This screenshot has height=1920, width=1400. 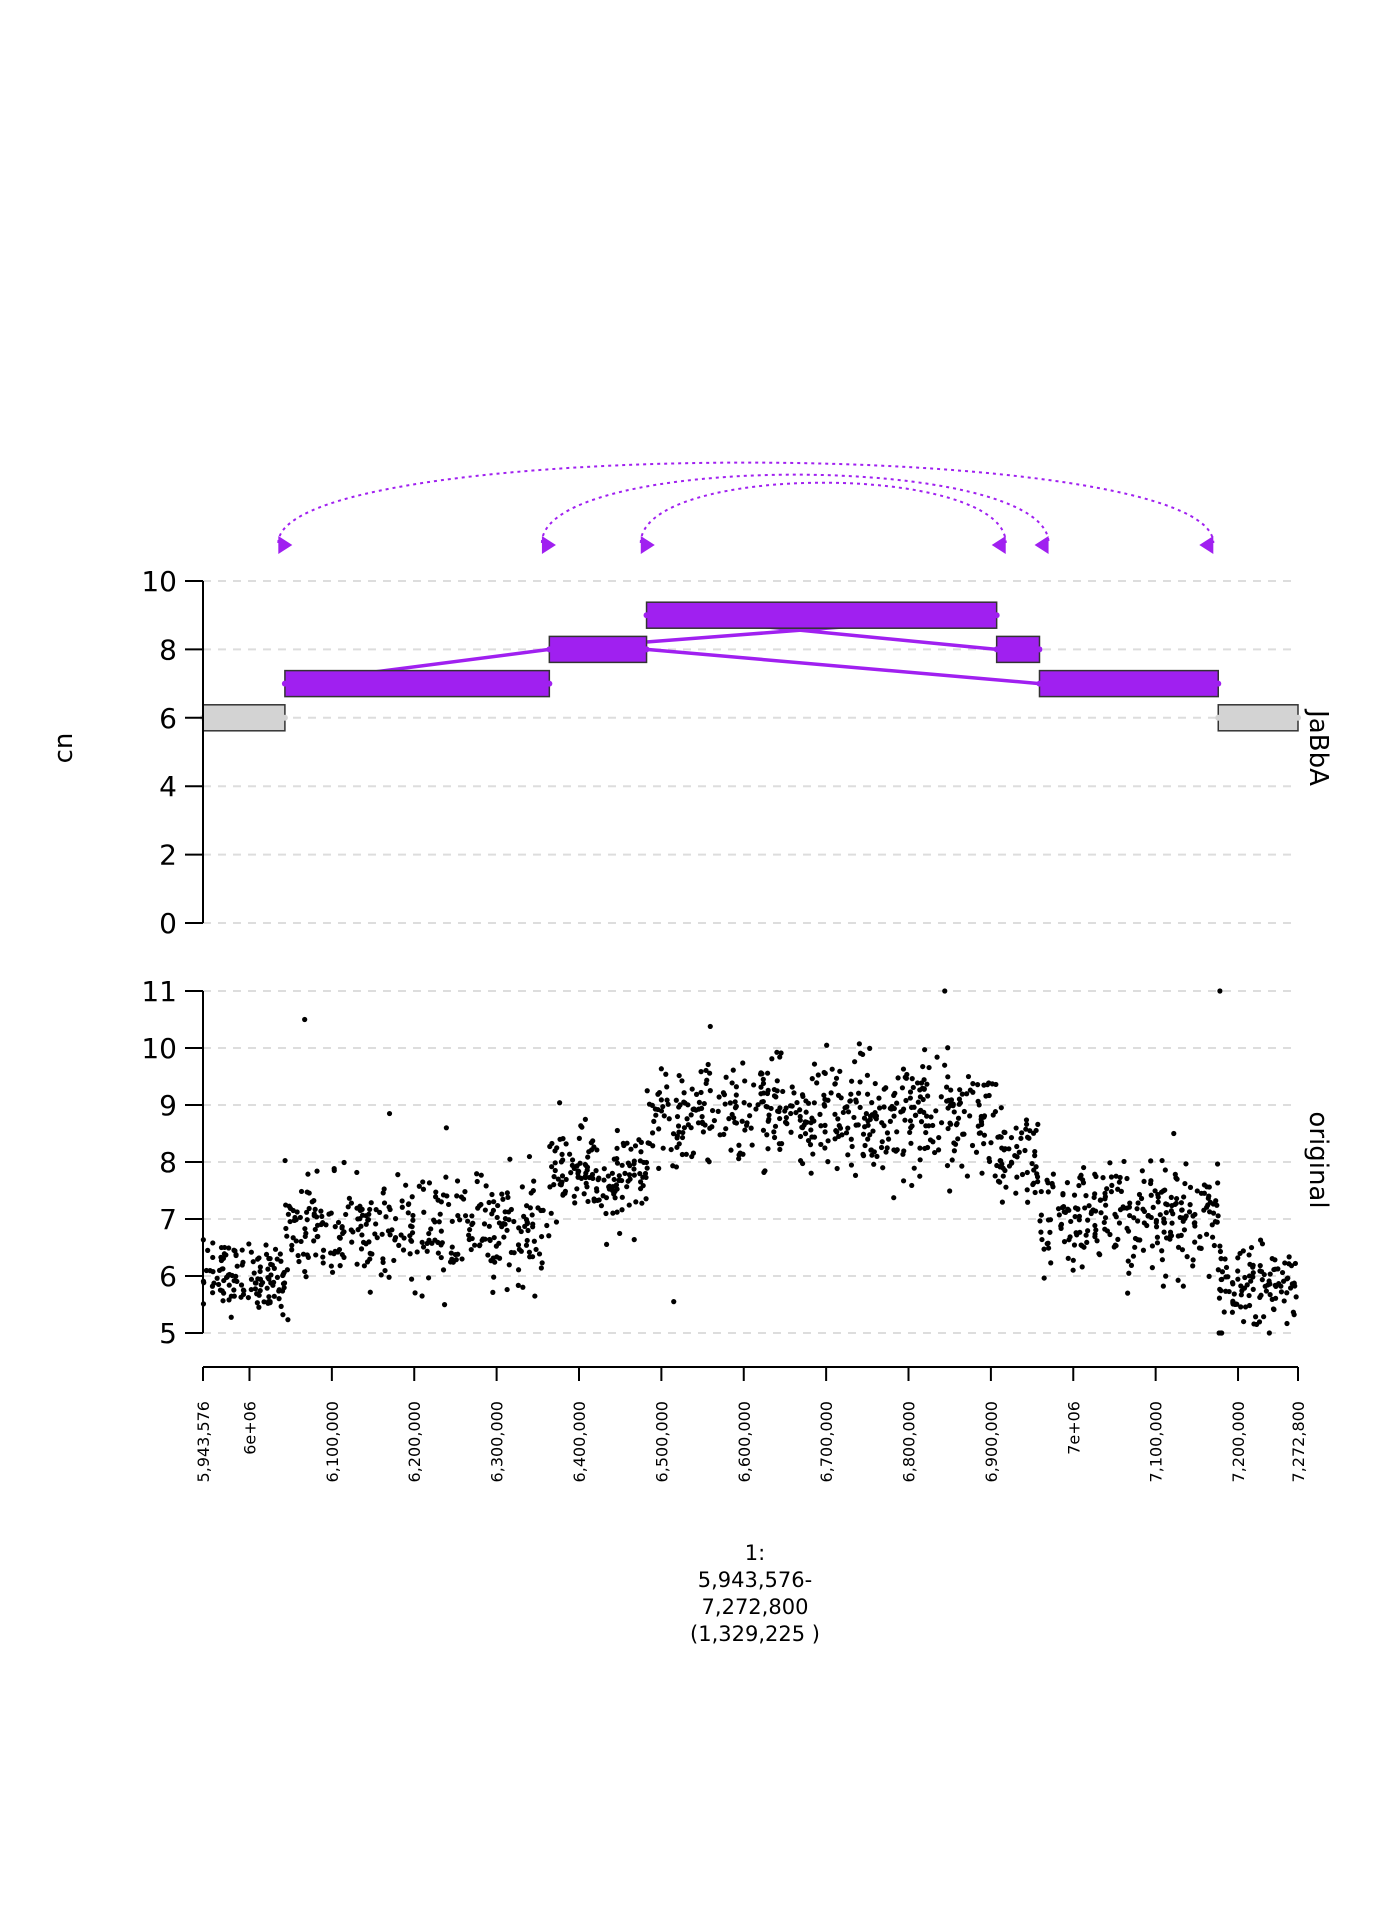 I want to click on jabba-y-tick-label: 0, so click(x=168, y=923).